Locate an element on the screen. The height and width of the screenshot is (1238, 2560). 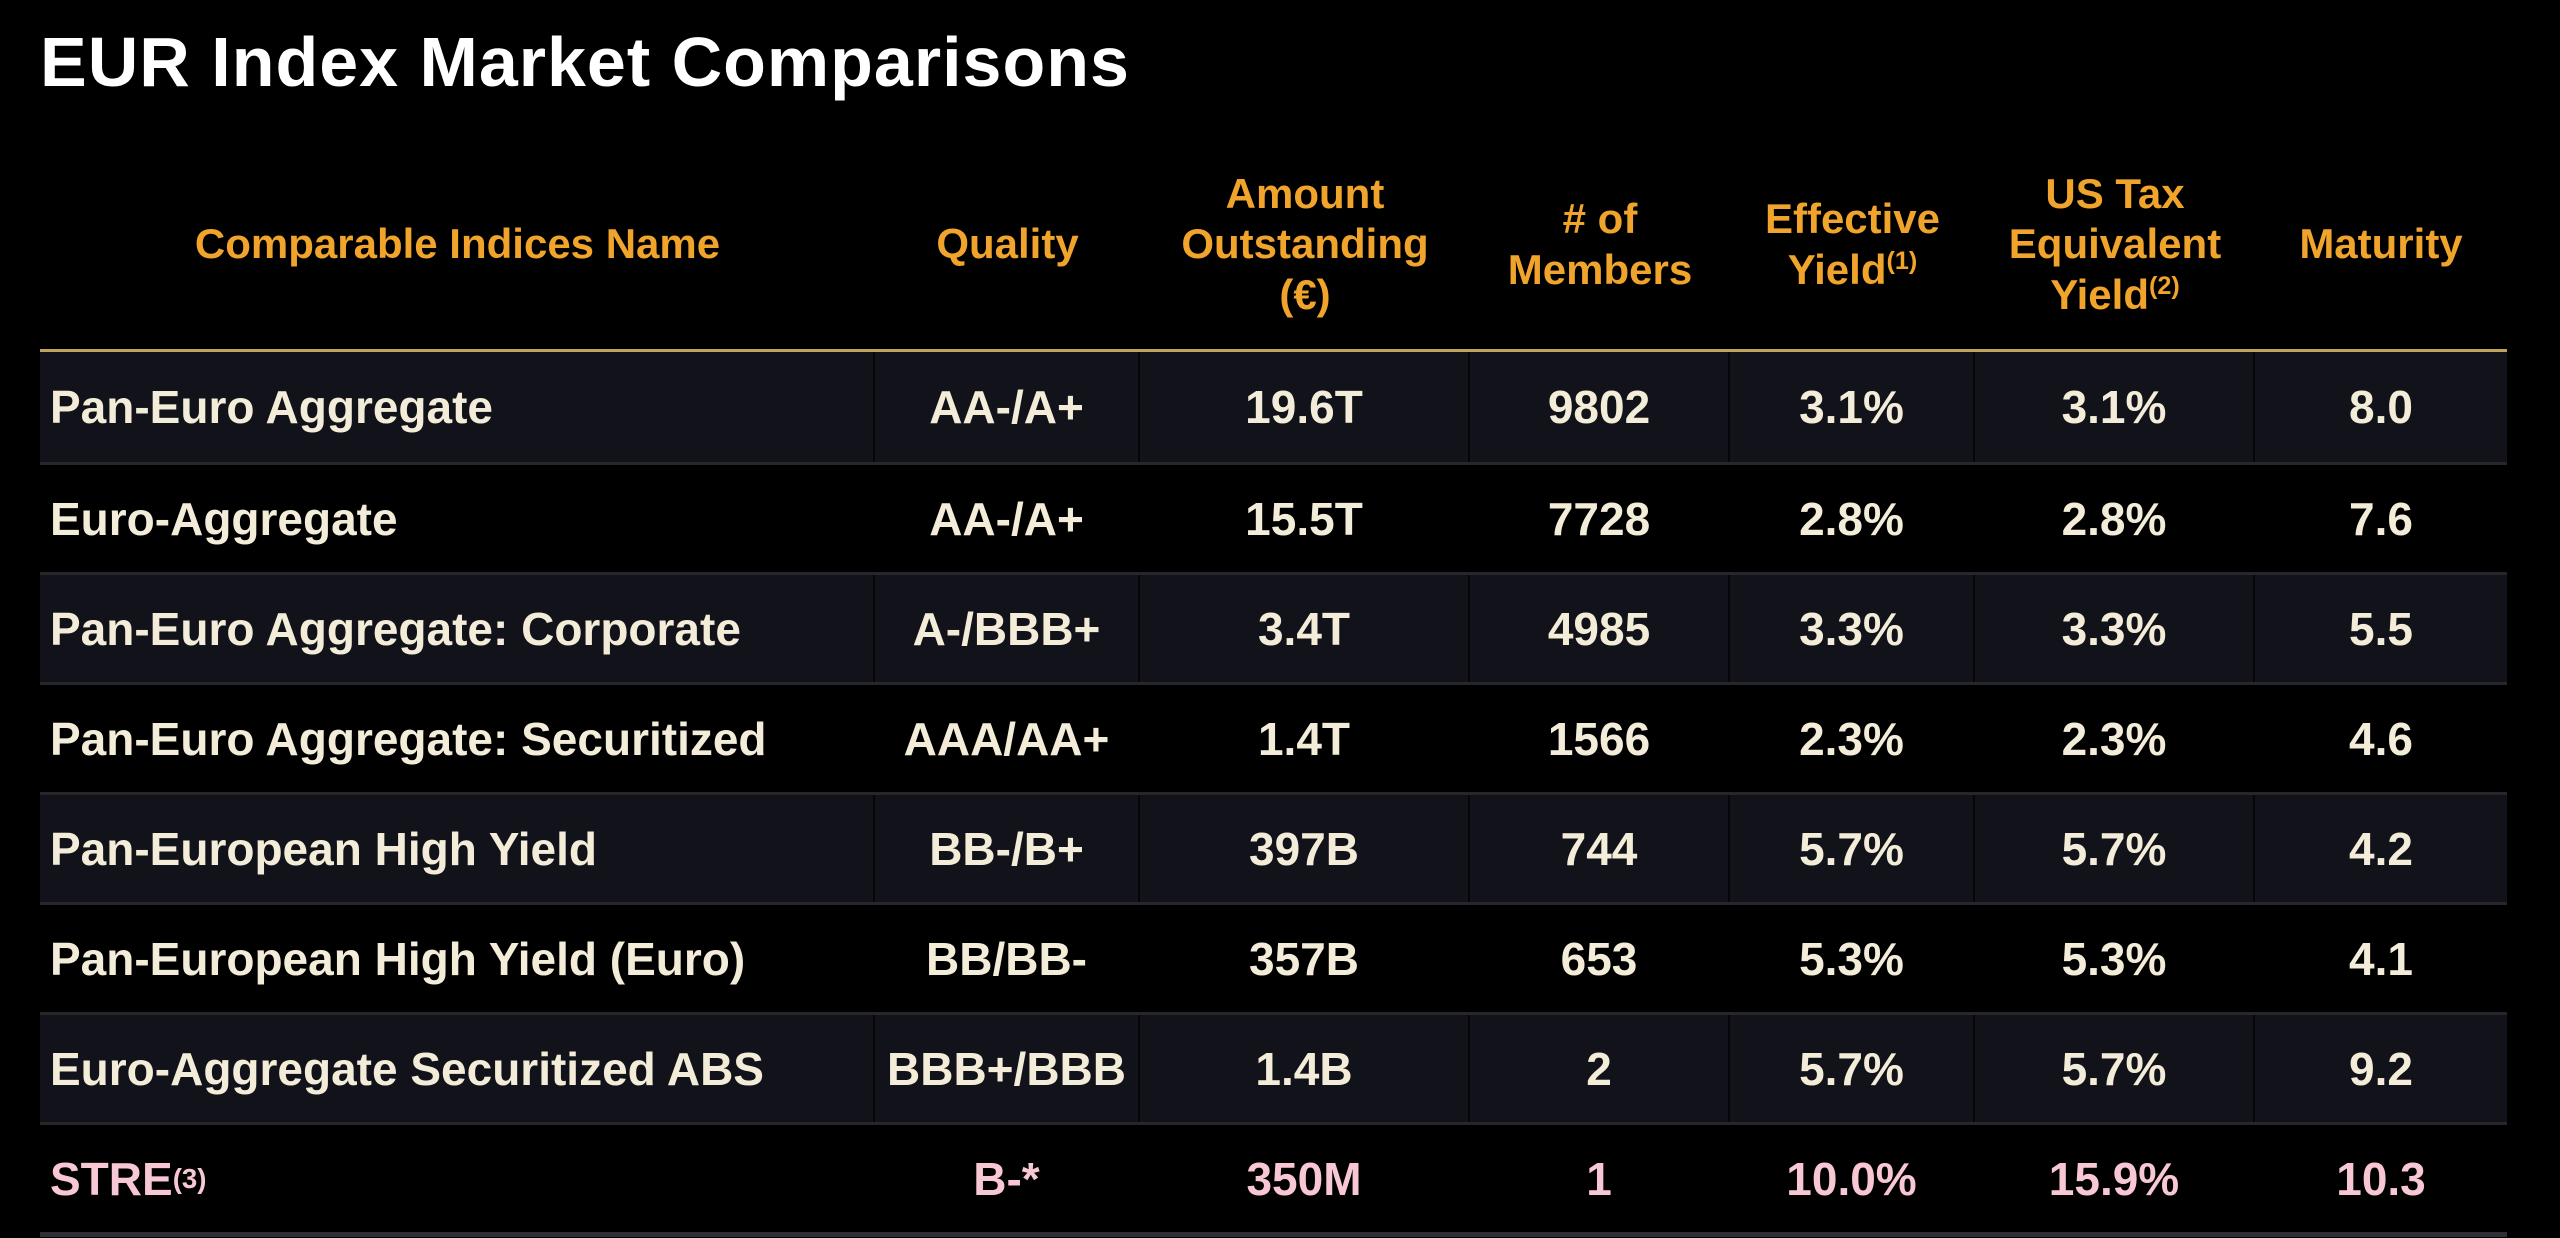
cell-maturity: 4.1 is located at coordinates (2381, 958).